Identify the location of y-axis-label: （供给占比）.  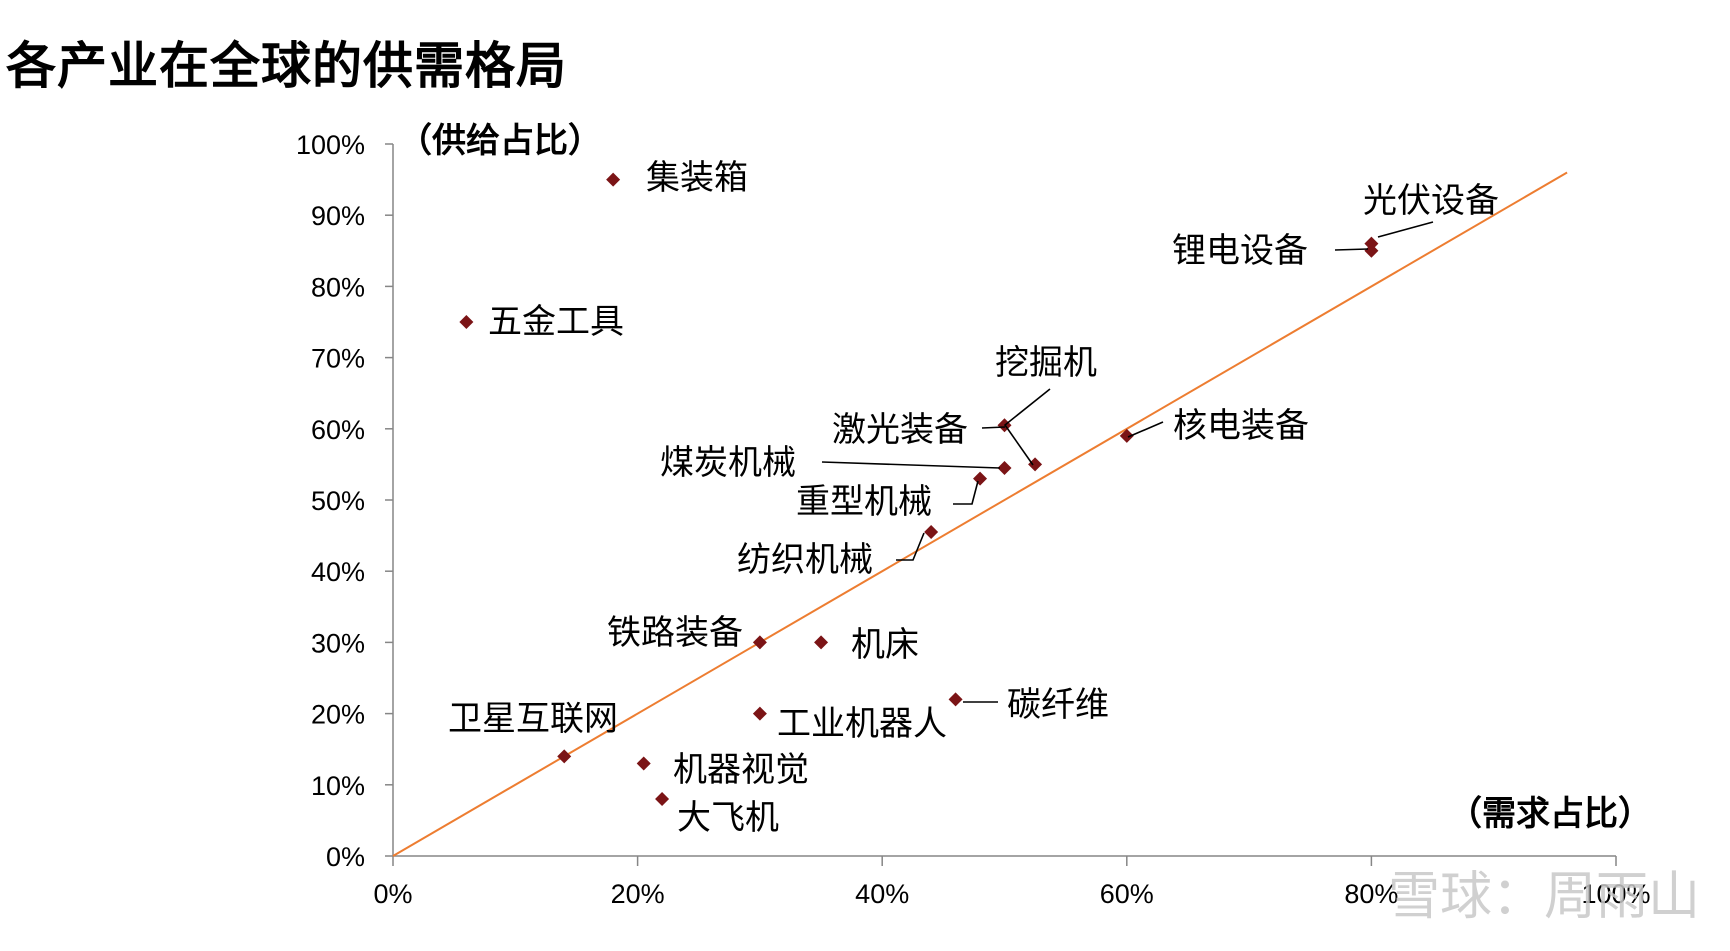
(500, 141).